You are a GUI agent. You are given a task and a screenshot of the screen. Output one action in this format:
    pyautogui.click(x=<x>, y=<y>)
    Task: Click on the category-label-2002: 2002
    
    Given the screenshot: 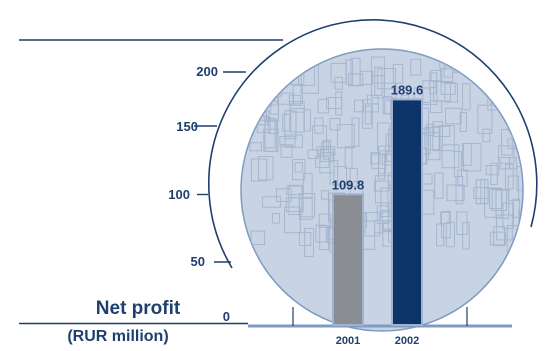 What is the action you would take?
    pyautogui.click(x=407, y=341)
    